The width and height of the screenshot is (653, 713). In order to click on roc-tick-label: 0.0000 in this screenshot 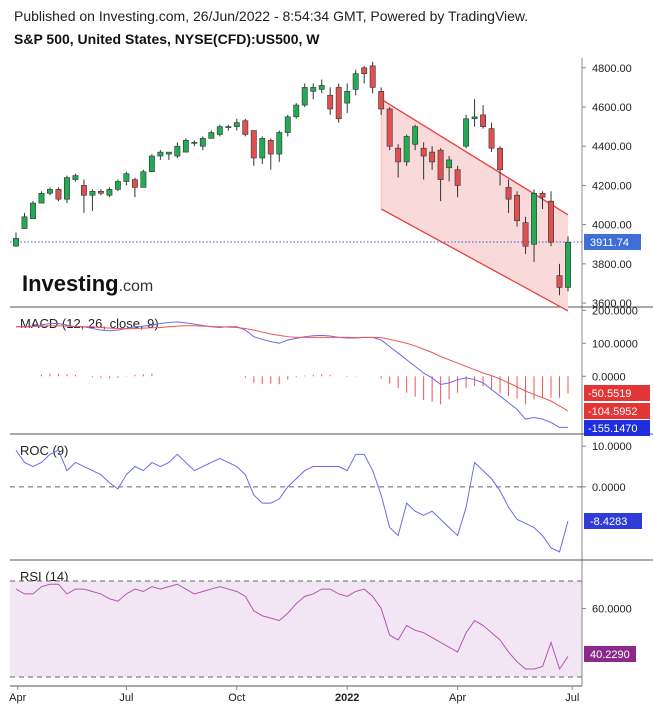, I will do `click(609, 488)`.